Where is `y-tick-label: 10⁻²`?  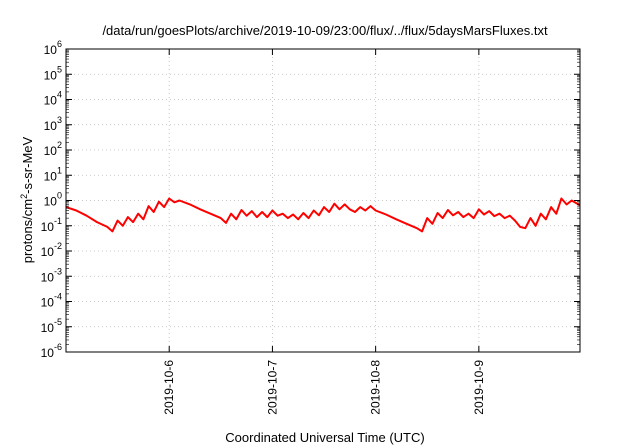 y-tick-label: 10⁻² is located at coordinates (51, 250).